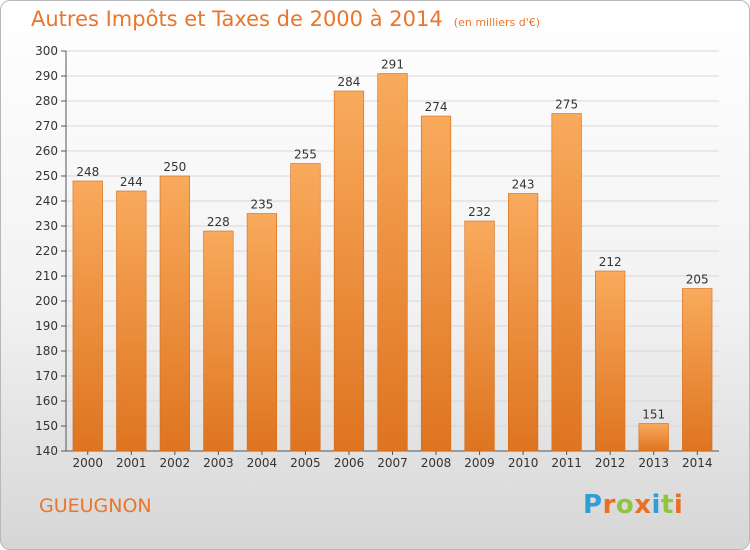  I want to click on value-label-2008: 274, so click(436, 107).